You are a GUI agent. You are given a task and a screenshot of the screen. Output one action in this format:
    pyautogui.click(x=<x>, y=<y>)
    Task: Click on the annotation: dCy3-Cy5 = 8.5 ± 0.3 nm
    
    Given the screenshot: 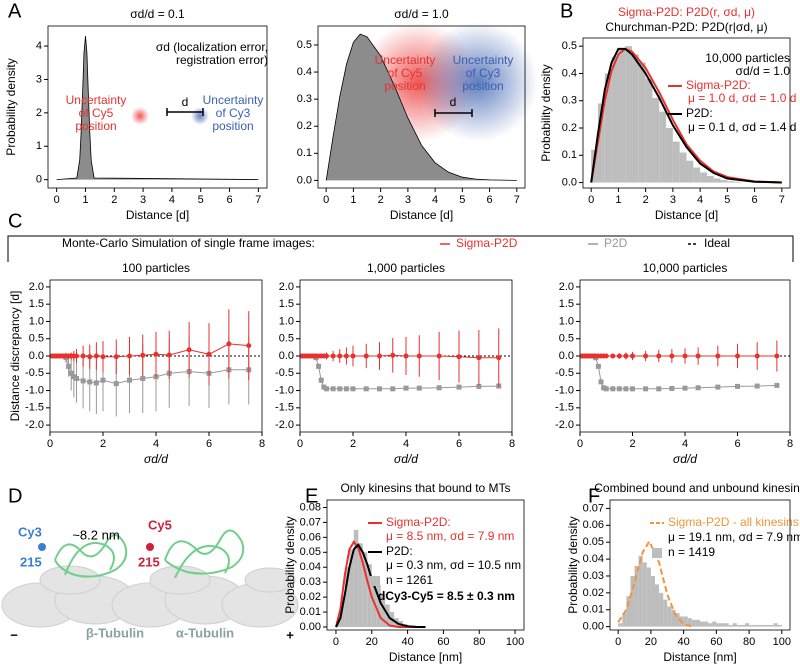 What is the action you would take?
    pyautogui.click(x=446, y=596)
    